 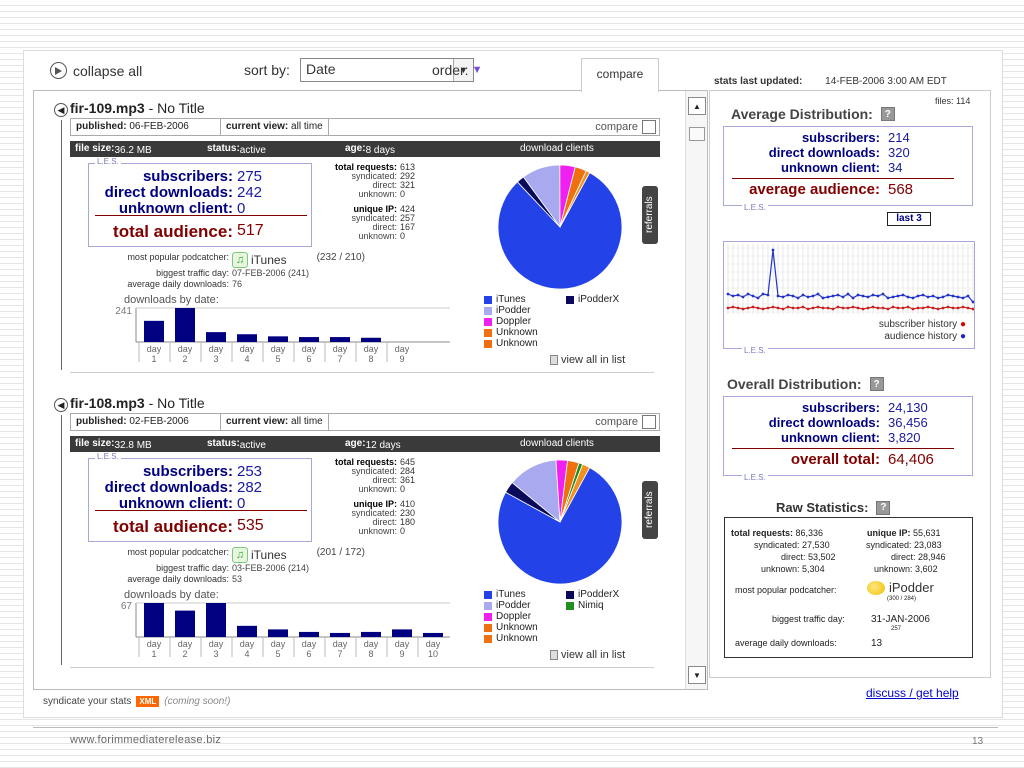 What do you see at coordinates (223, 148) in the screenshot?
I see `status-label: status:` at bounding box center [223, 148].